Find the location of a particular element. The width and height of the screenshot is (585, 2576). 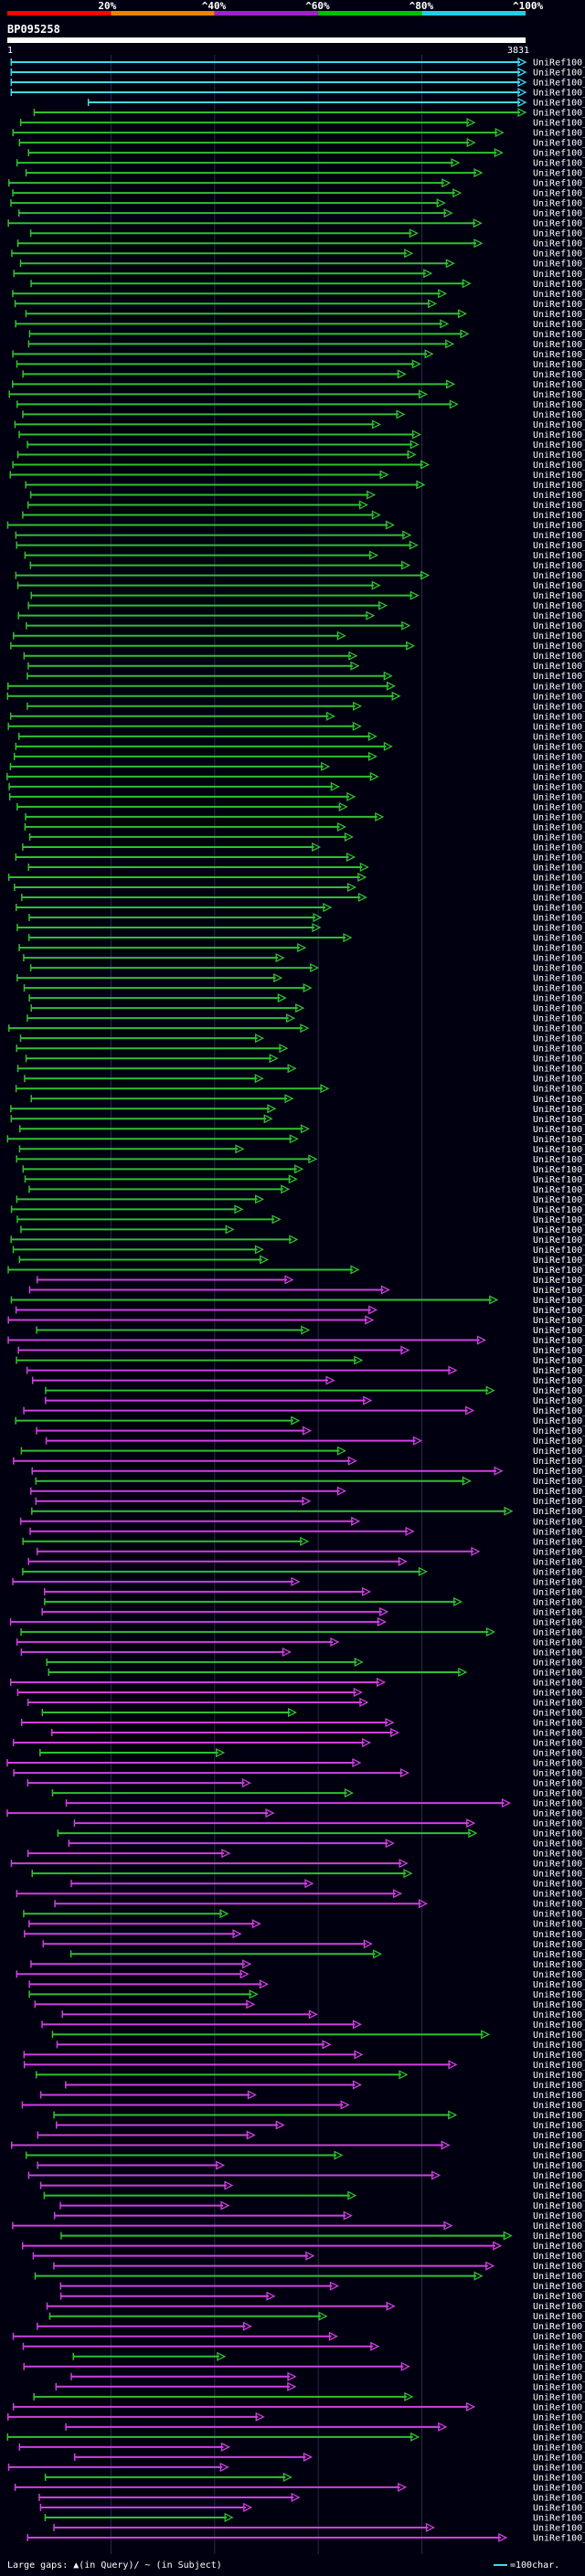

hit-row: UniRef100_A7HC42 is located at coordinates (301, 1350).